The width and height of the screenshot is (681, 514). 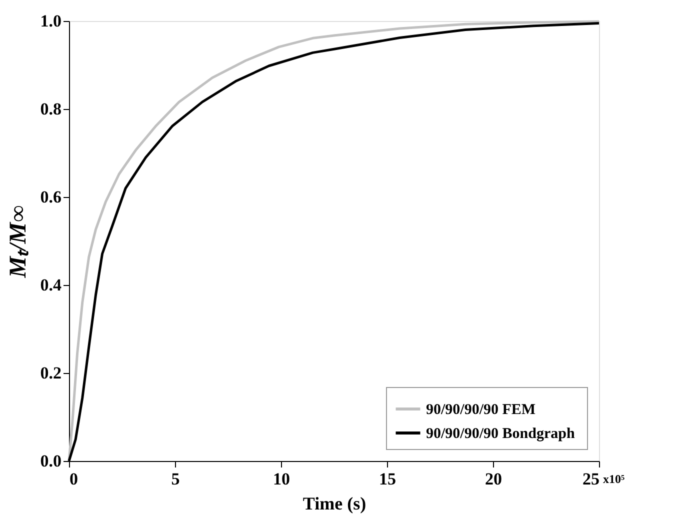 What do you see at coordinates (51, 197) in the screenshot?
I see `y-tick-label: 0.6` at bounding box center [51, 197].